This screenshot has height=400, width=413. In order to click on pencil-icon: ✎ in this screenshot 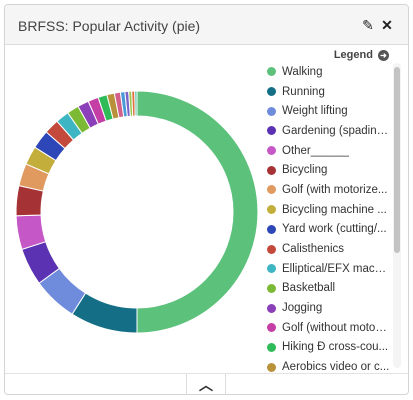, I will do `click(368, 25)`.